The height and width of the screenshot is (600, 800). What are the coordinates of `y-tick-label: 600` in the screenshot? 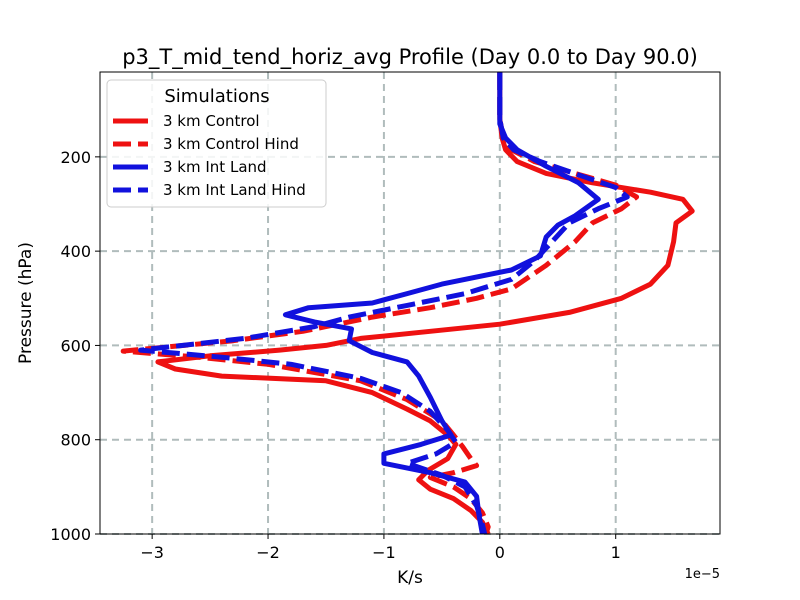 It's located at (75, 345).